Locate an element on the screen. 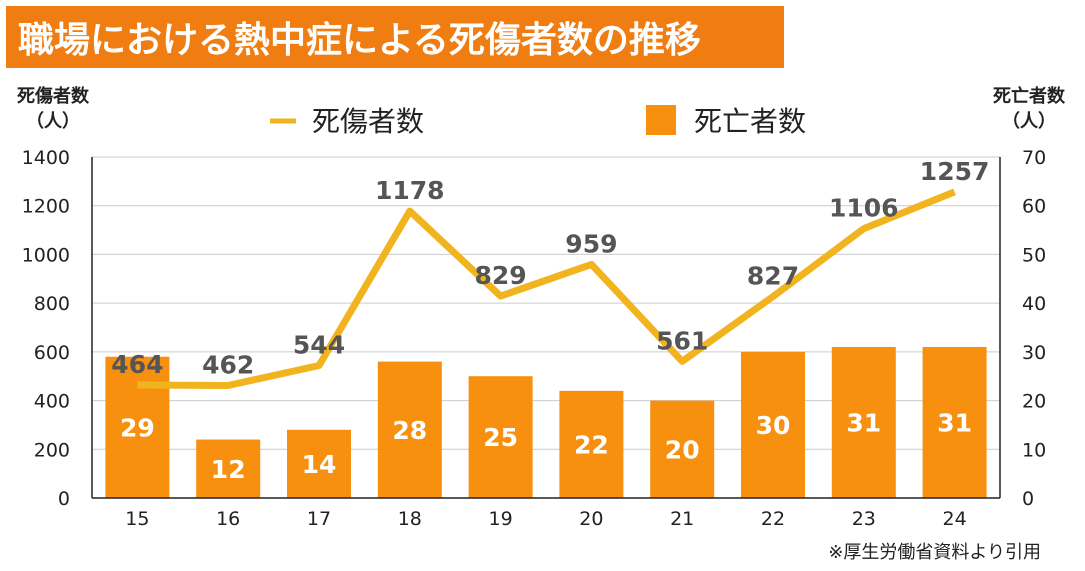 The width and height of the screenshot is (1085, 571). left-axis-tick-label: 400 is located at coordinates (52, 402).